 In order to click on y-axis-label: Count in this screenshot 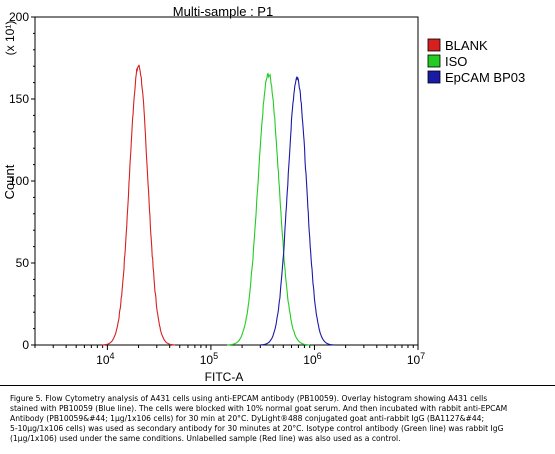, I will do `click(9, 181)`.